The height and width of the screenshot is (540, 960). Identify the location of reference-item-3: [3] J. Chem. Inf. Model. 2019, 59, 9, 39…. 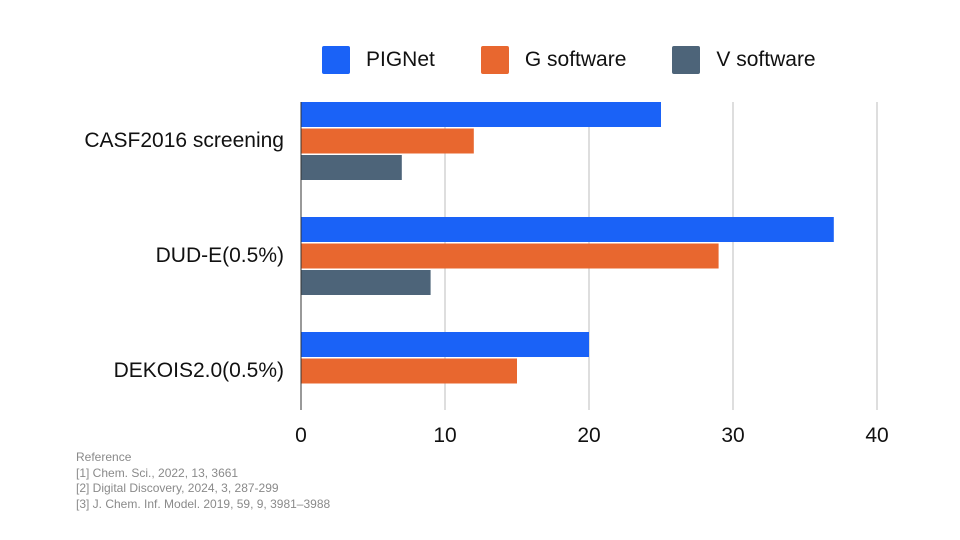
(203, 503).